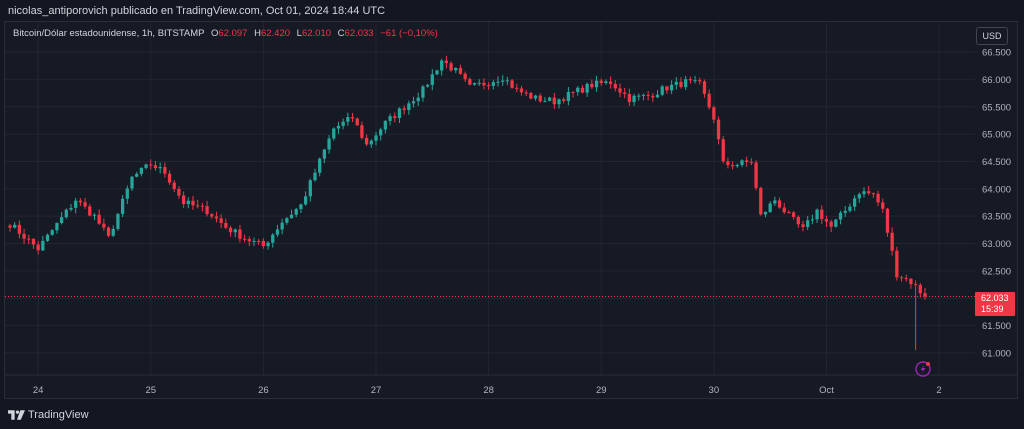  I want to click on currency-button: USD, so click(992, 36).